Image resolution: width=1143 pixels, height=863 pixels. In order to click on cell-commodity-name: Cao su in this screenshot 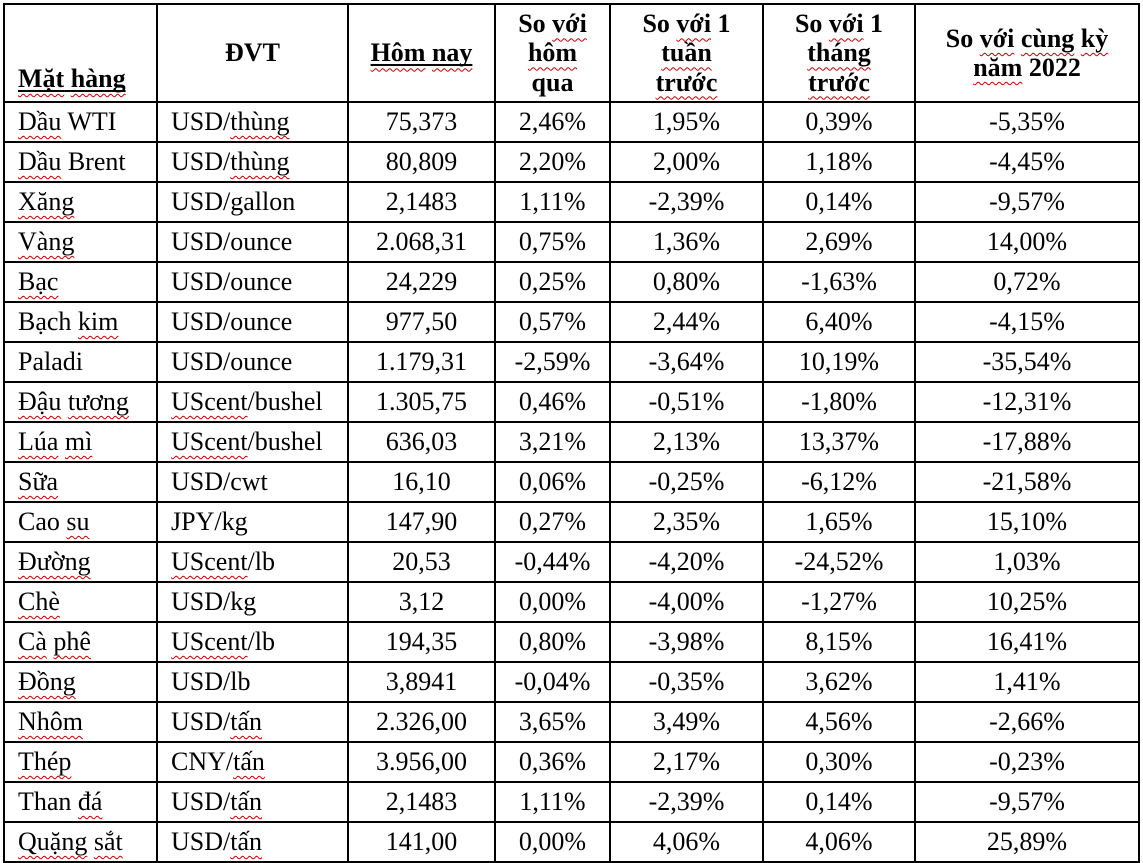, I will do `click(80, 522)`.